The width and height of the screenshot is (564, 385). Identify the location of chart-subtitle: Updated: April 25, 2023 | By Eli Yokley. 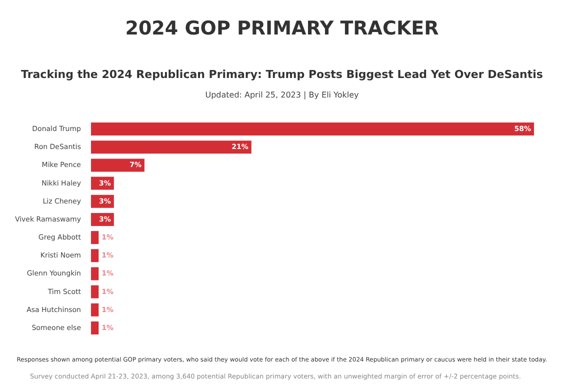
(282, 95).